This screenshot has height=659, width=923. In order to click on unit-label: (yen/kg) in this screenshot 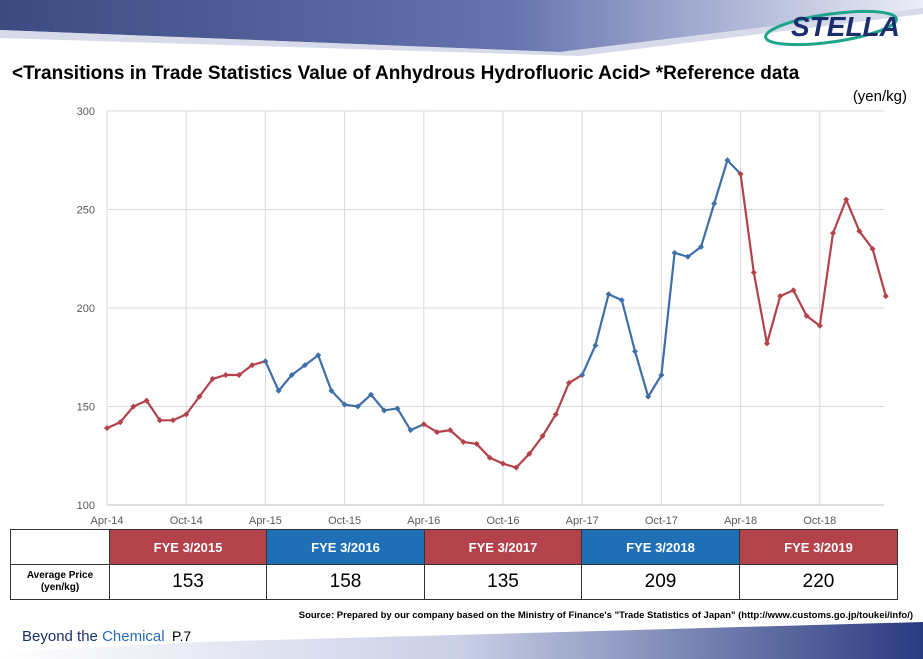, I will do `click(879, 96)`.